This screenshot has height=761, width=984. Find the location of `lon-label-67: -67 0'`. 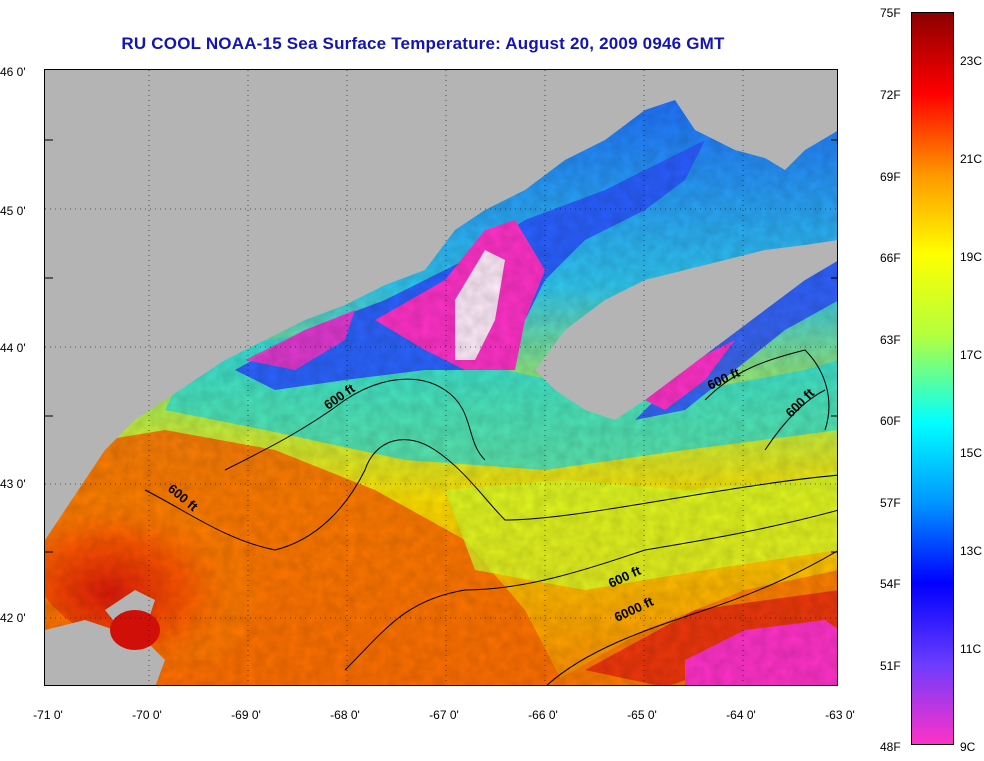

lon-label-67: -67 0' is located at coordinates (444, 715).